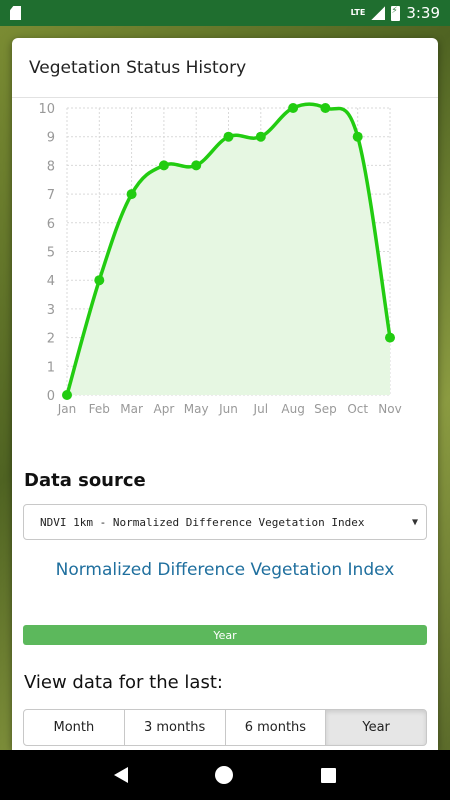 This screenshot has height=800, width=450. What do you see at coordinates (376, 727) in the screenshot?
I see `period-button-year: Year` at bounding box center [376, 727].